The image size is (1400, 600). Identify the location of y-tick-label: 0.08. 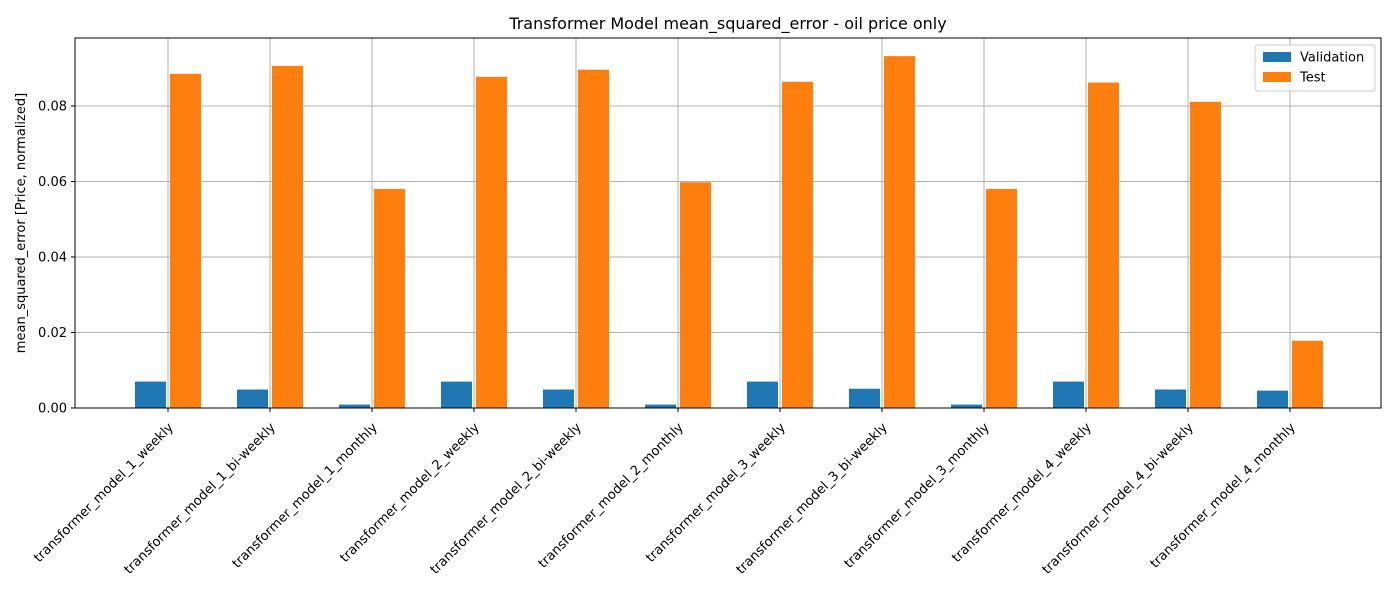
(52, 106).